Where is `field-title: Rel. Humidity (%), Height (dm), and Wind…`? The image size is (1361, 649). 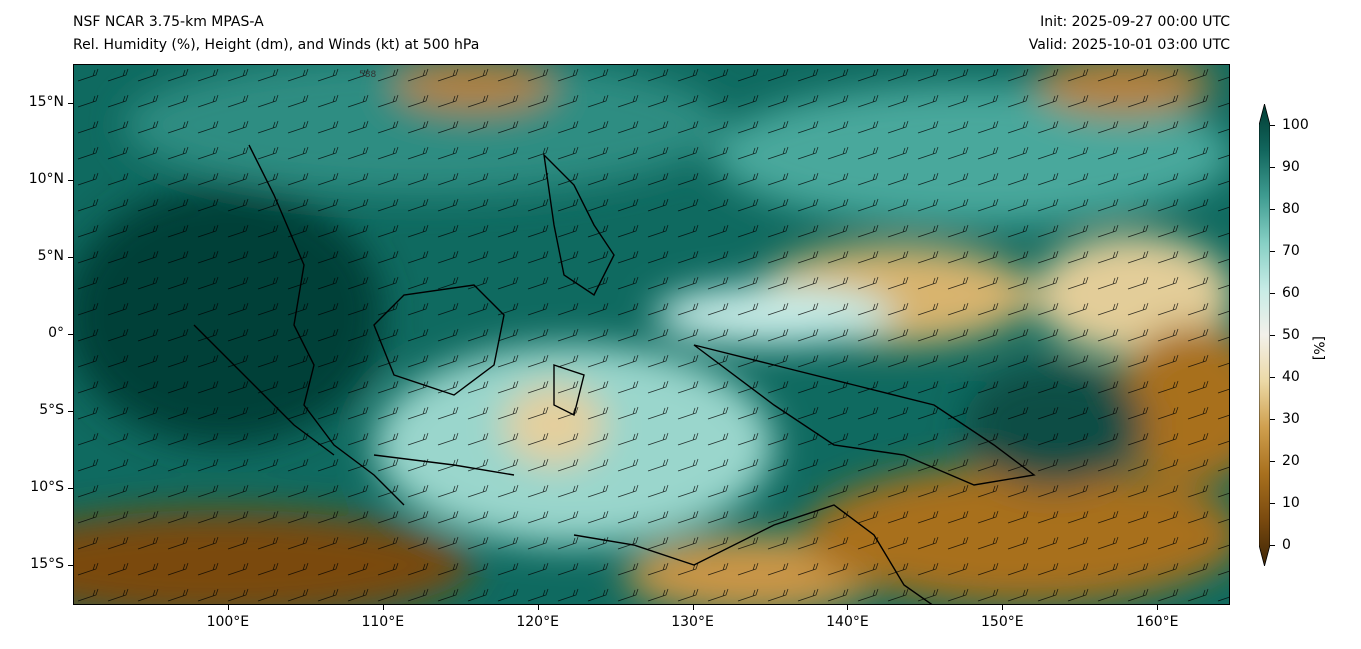
field-title: Rel. Humidity (%), Height (dm), and Wind… is located at coordinates (276, 45).